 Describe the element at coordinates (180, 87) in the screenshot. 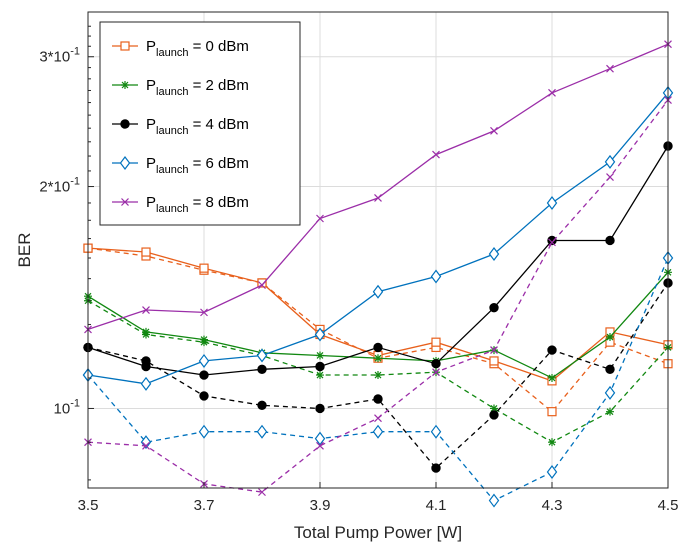

I see `legend-item: Plaunch = 2 dBm` at that location.